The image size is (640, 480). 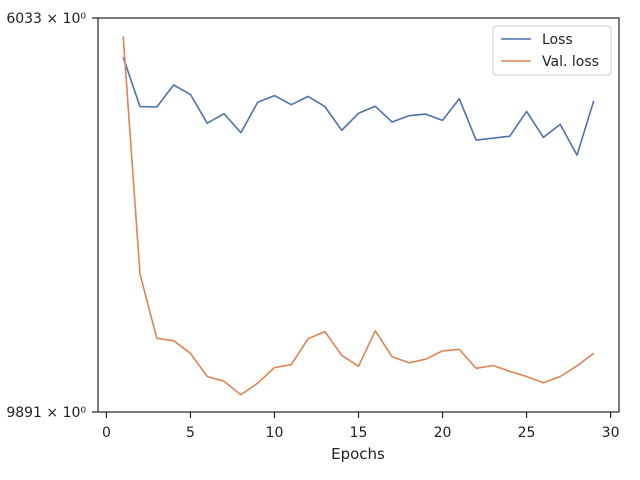 I want to click on x-tick-label-0: 0, so click(x=106, y=433).